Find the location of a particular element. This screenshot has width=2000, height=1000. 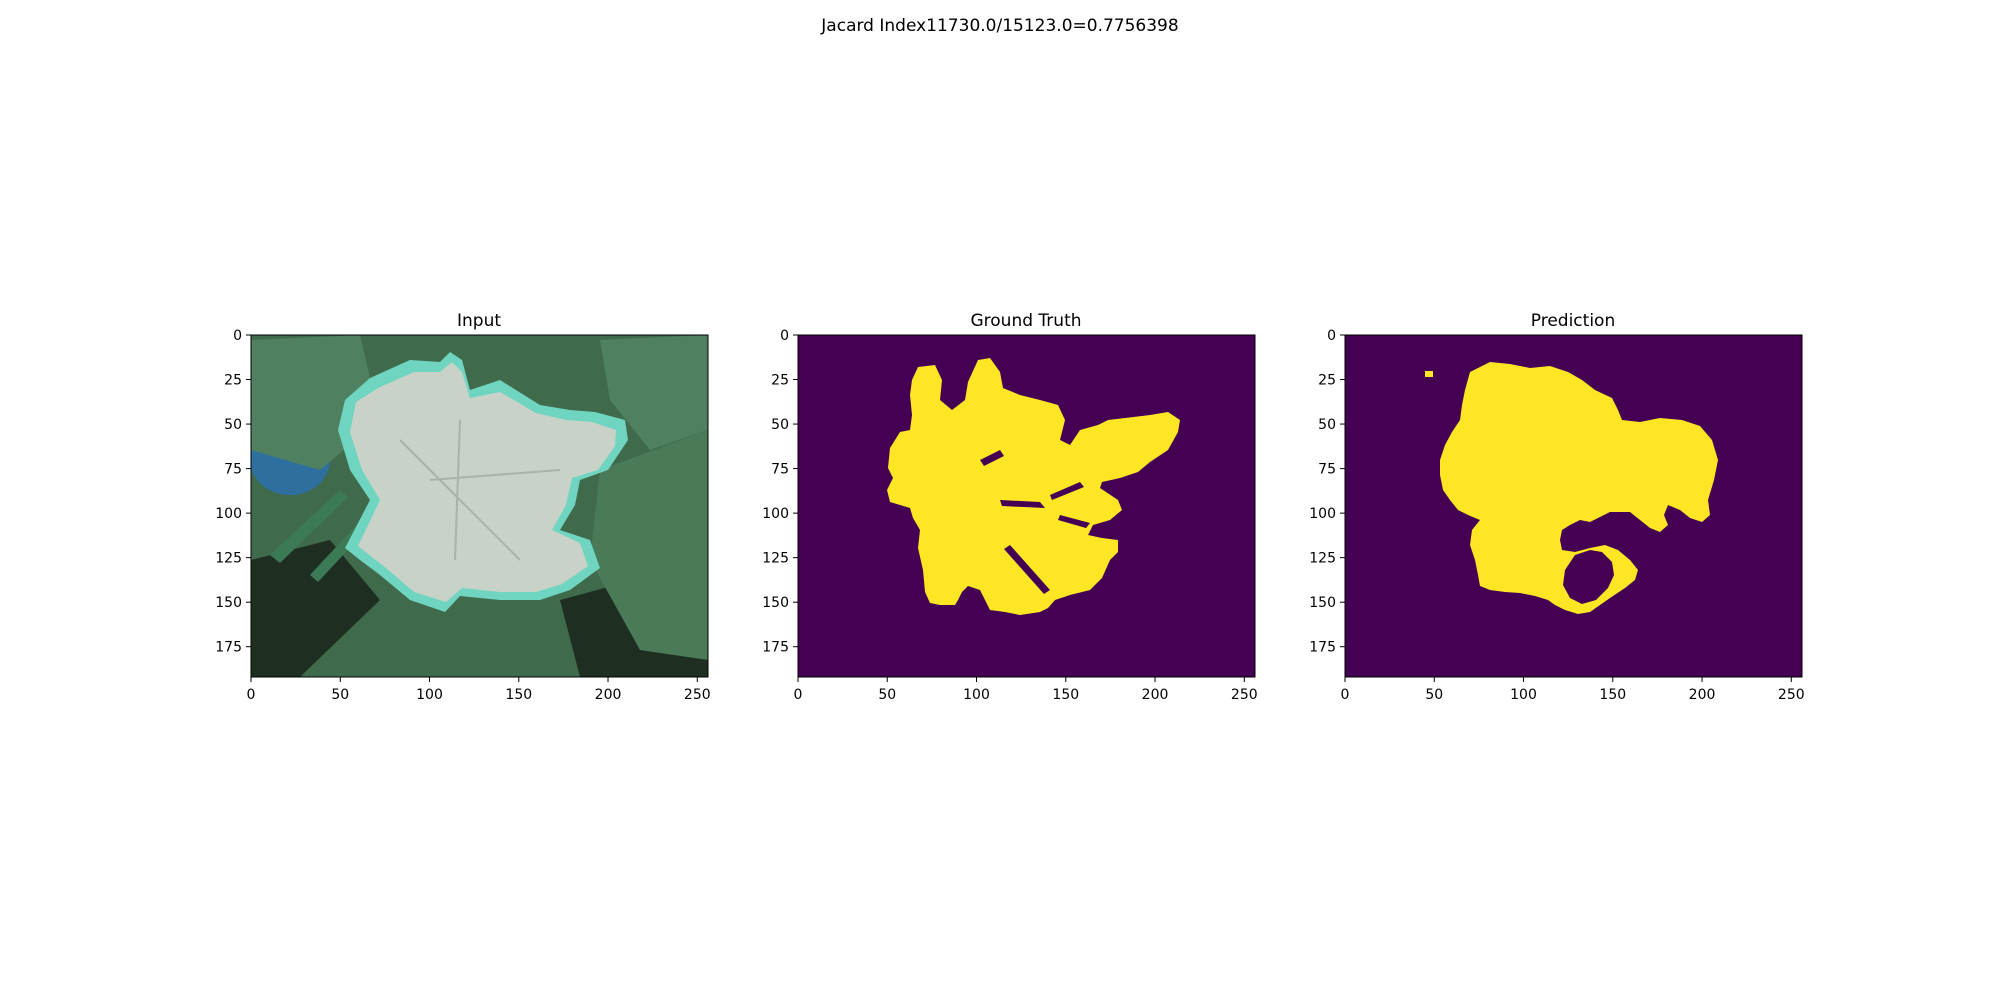

prediction-image is located at coordinates (1573, 506).